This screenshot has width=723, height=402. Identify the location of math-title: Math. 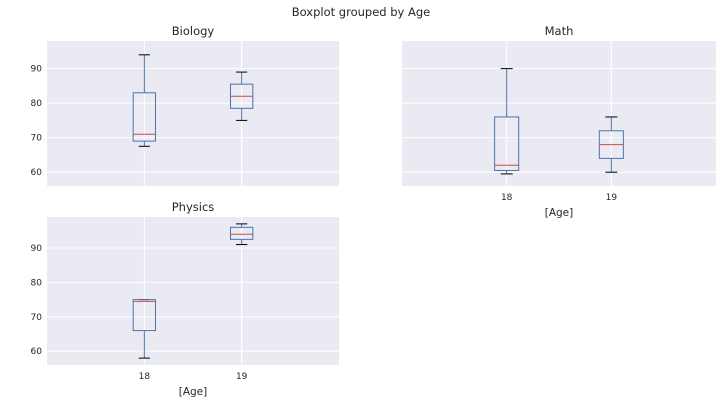
(559, 31).